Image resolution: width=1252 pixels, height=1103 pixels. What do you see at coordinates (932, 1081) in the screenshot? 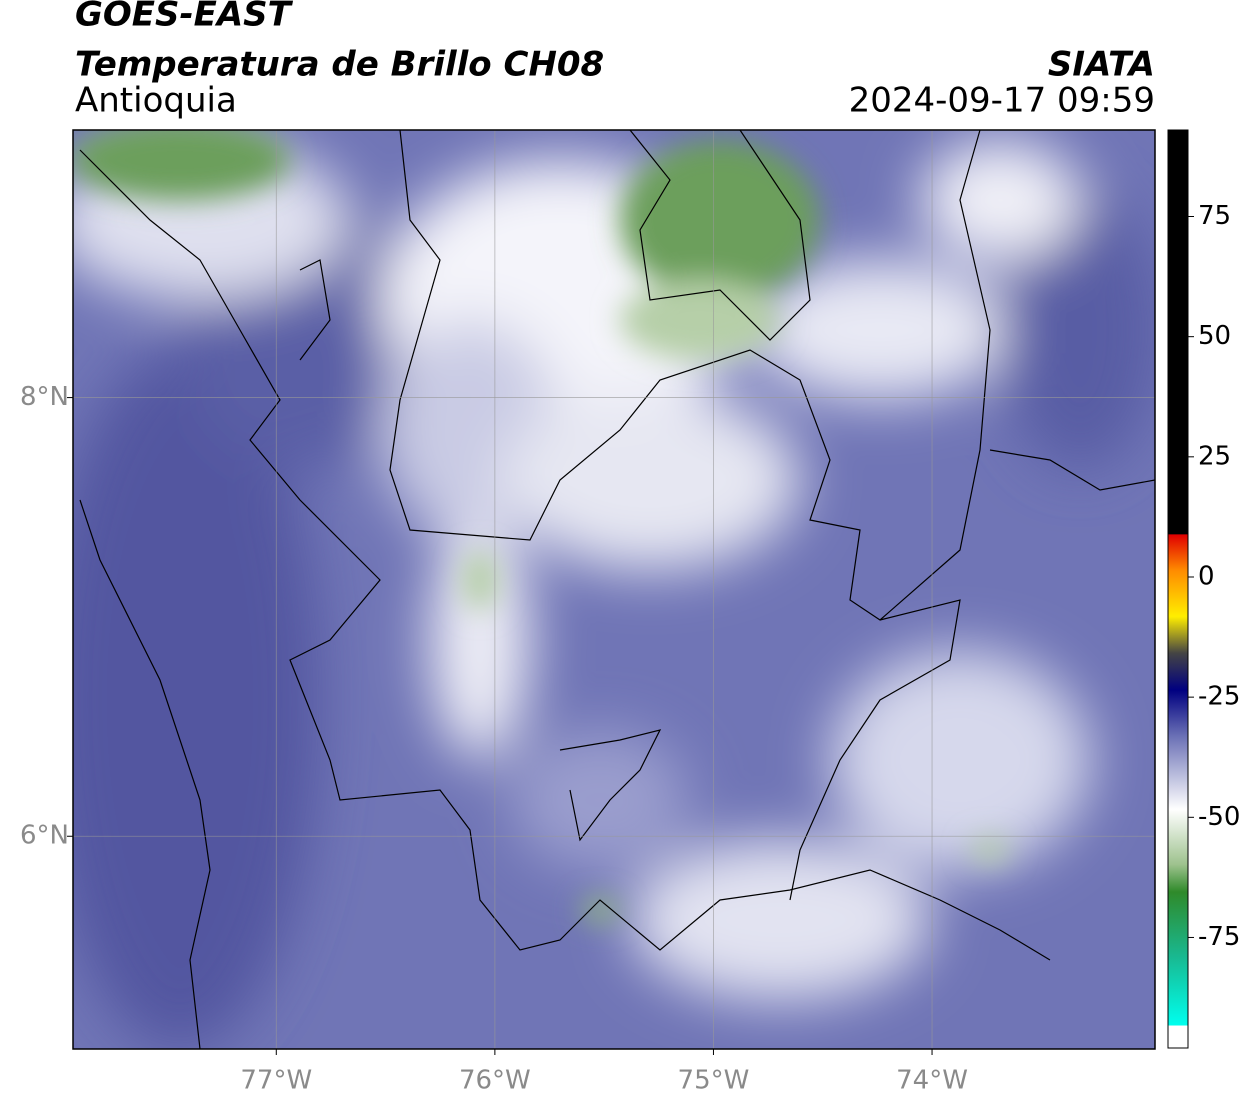
I see `x-tick-label: 74°W` at bounding box center [932, 1081].